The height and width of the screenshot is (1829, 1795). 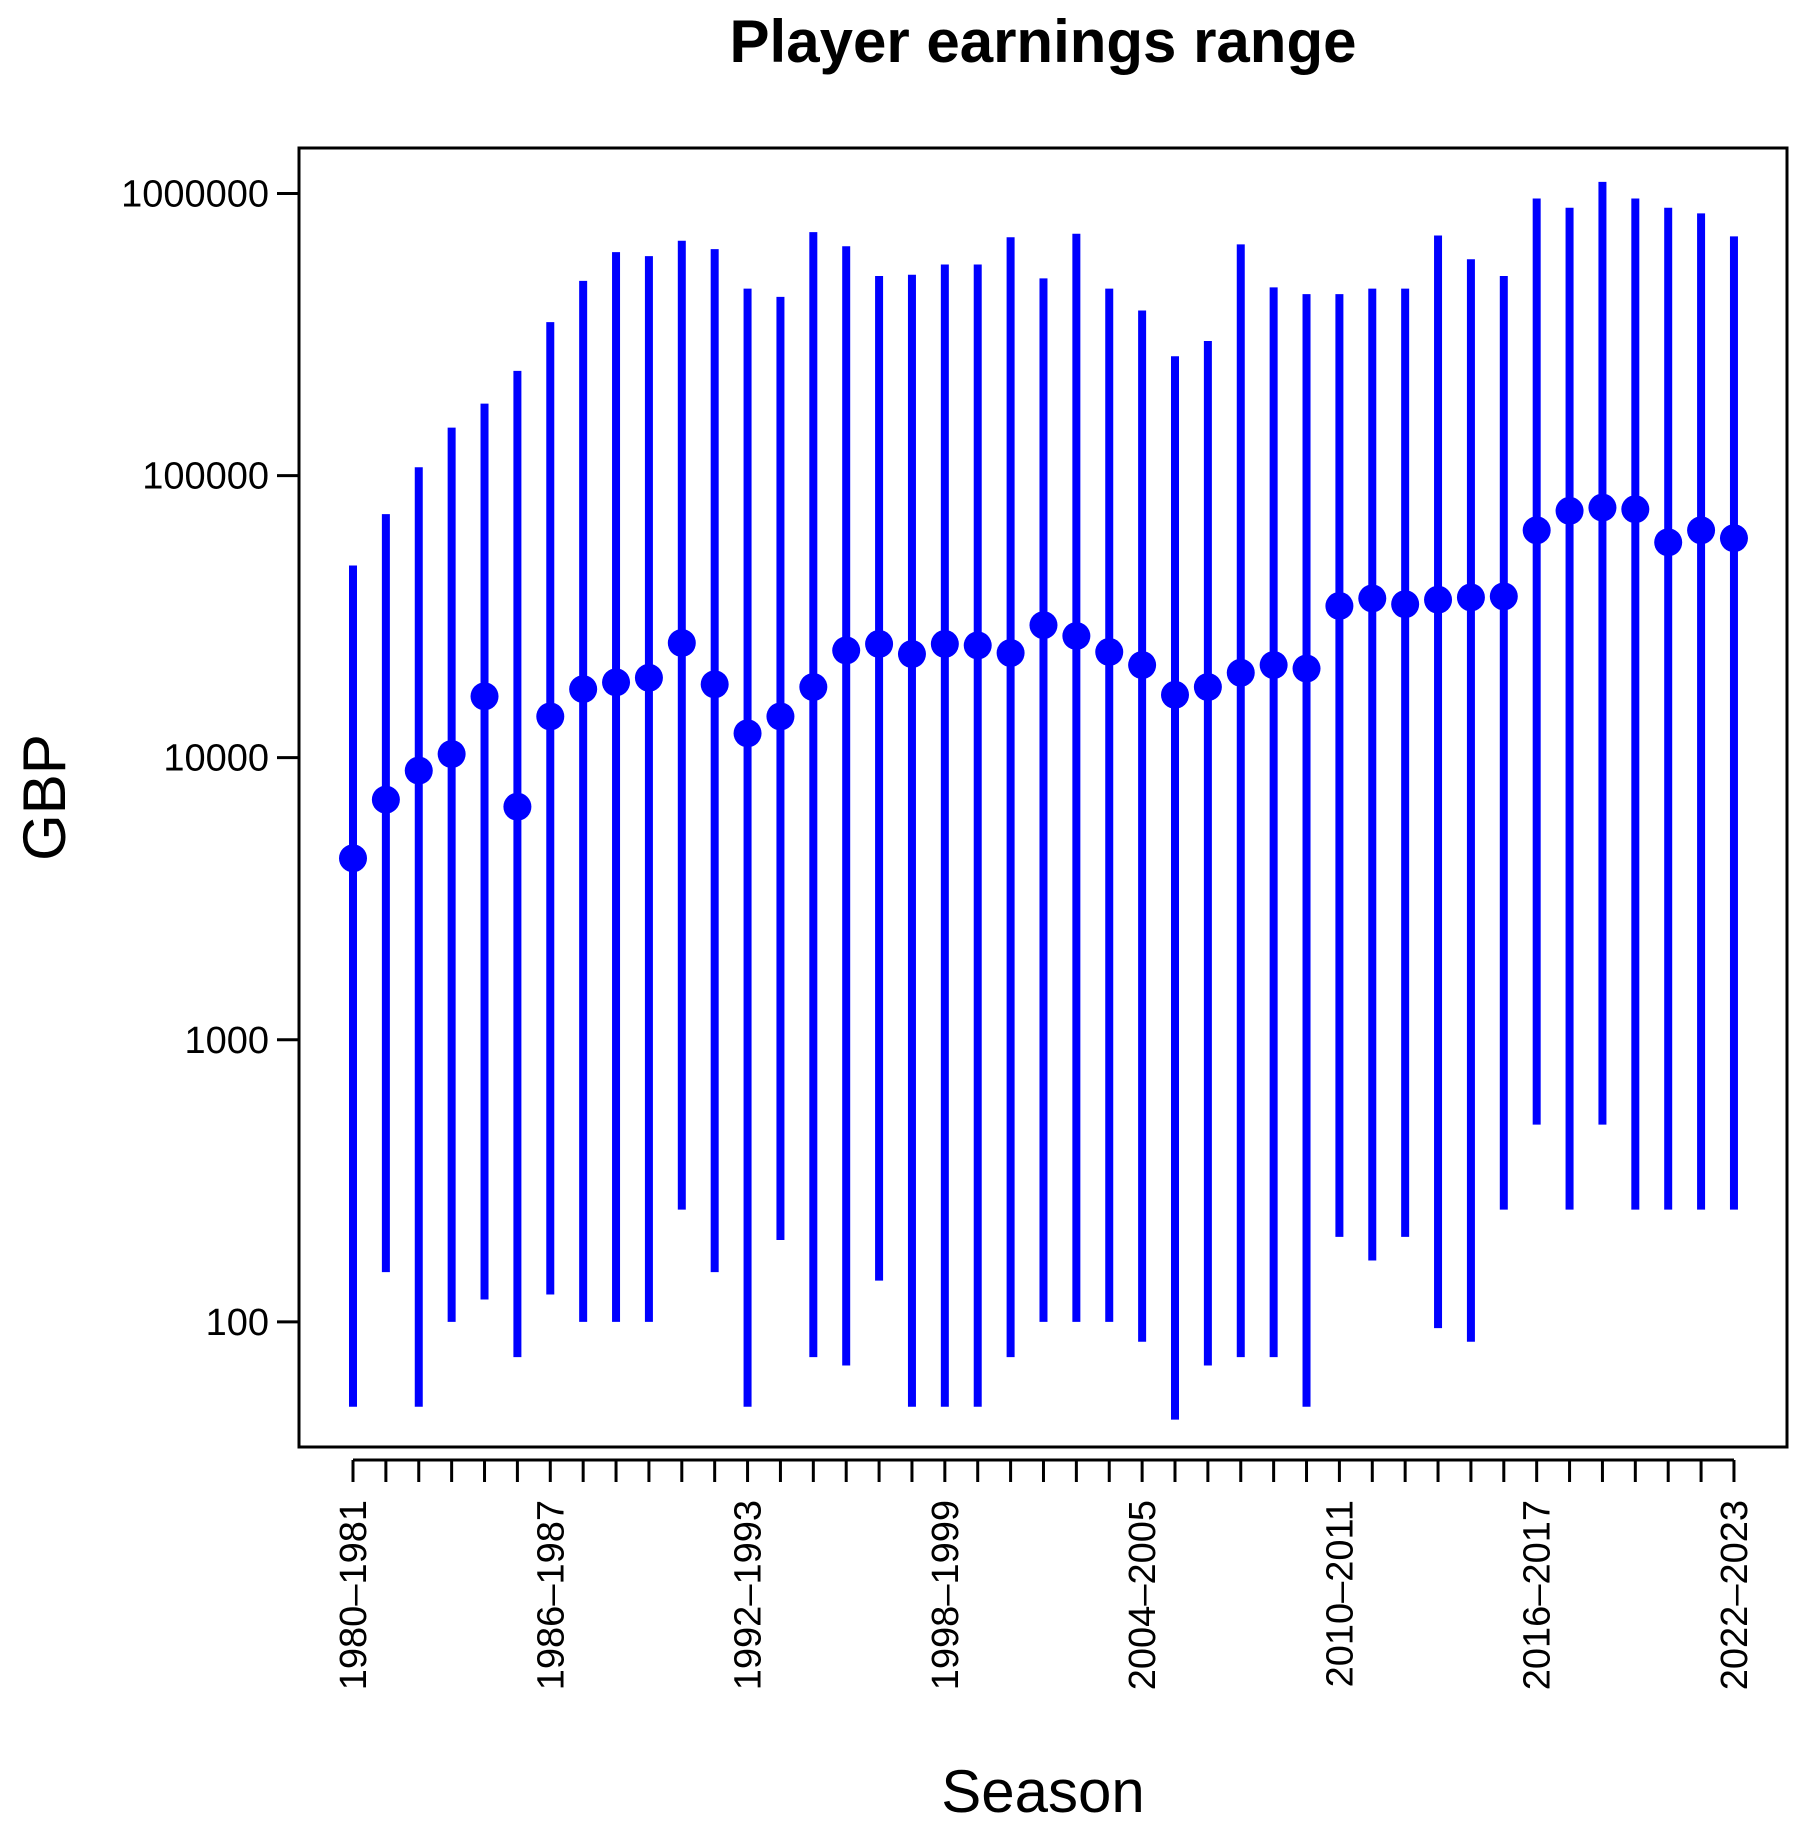 What do you see at coordinates (1735, 1595) in the screenshot?
I see `x-tick-label: 2022–2023` at bounding box center [1735, 1595].